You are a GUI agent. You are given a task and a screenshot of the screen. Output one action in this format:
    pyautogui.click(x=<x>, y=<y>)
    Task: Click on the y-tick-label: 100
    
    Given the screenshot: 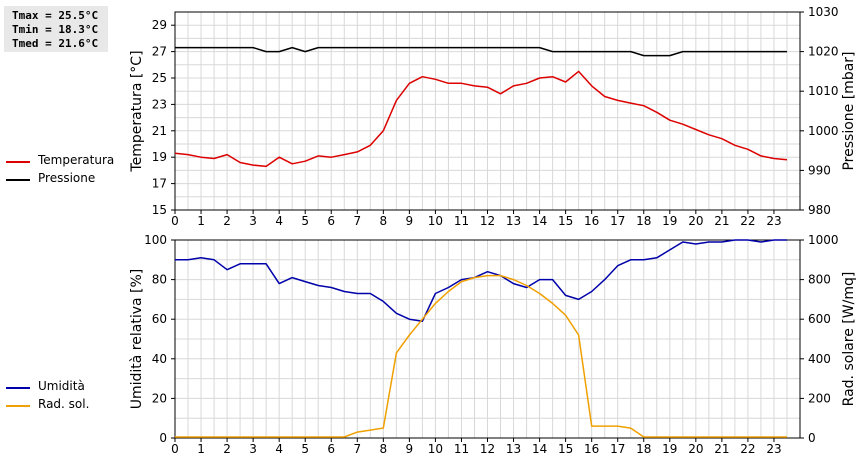 What is the action you would take?
    pyautogui.click(x=155, y=240)
    